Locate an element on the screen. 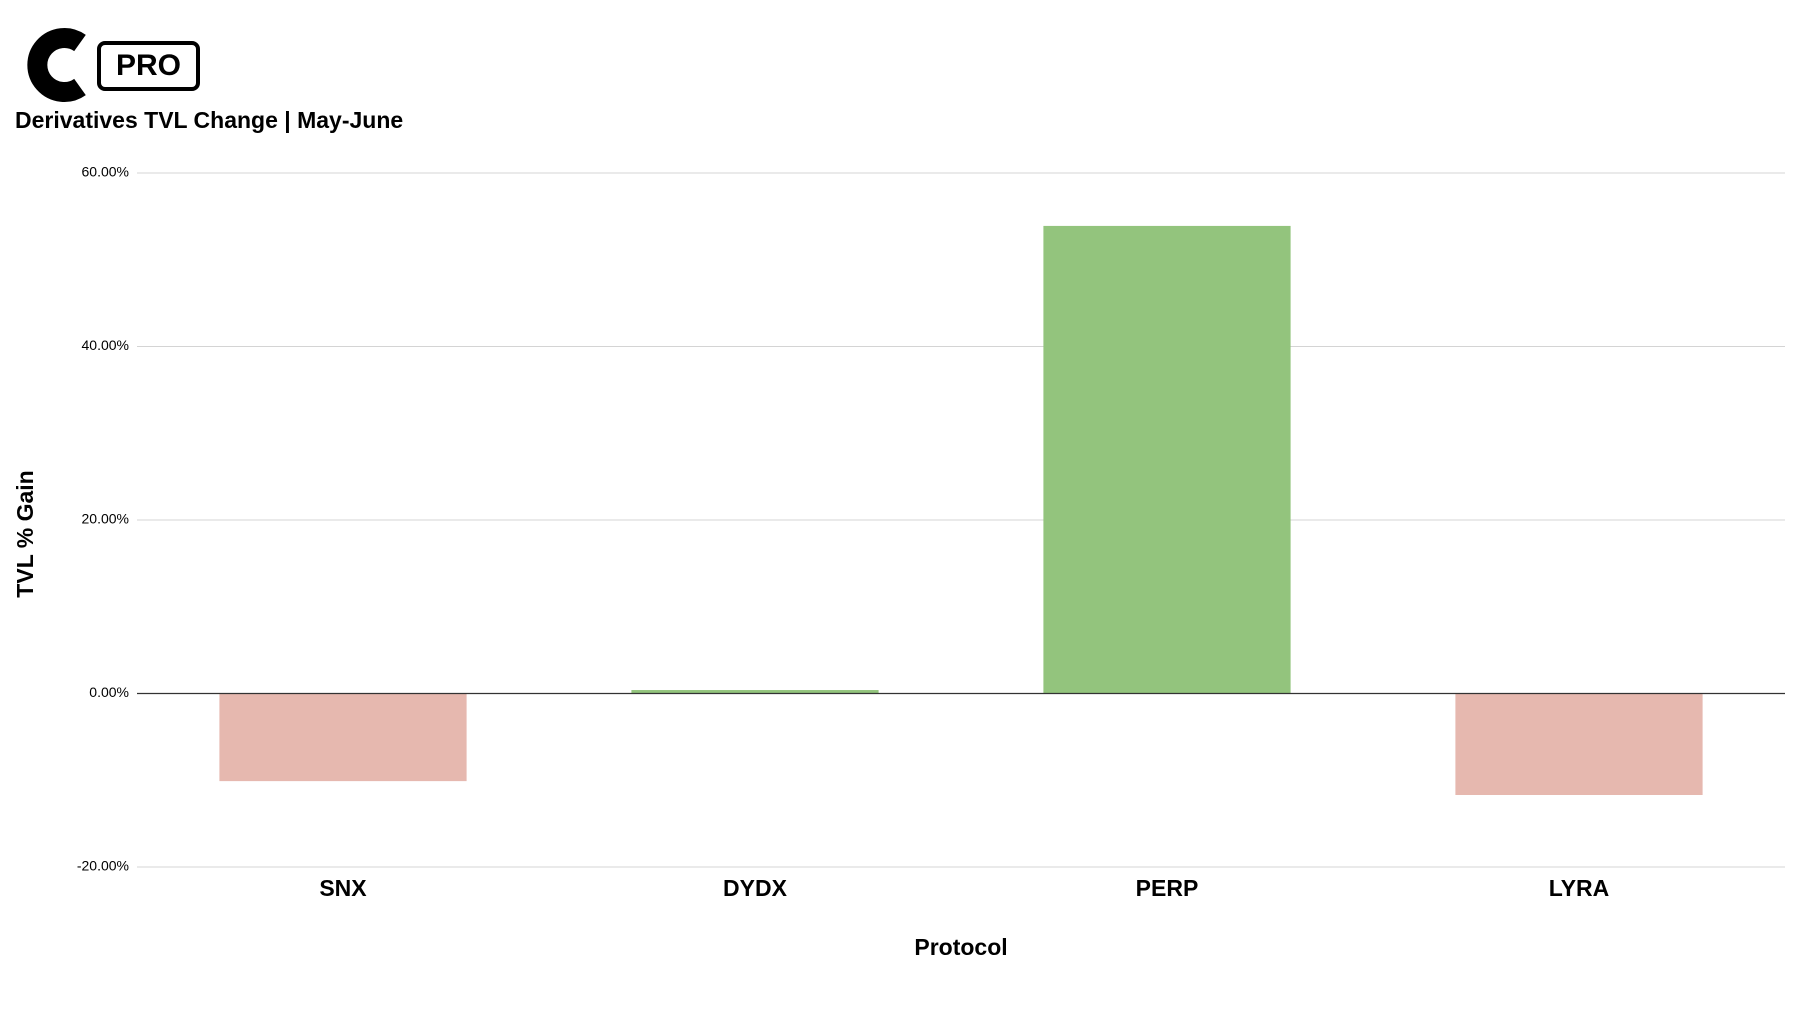 The width and height of the screenshot is (1800, 1012). logo-icon is located at coordinates (56, 65).